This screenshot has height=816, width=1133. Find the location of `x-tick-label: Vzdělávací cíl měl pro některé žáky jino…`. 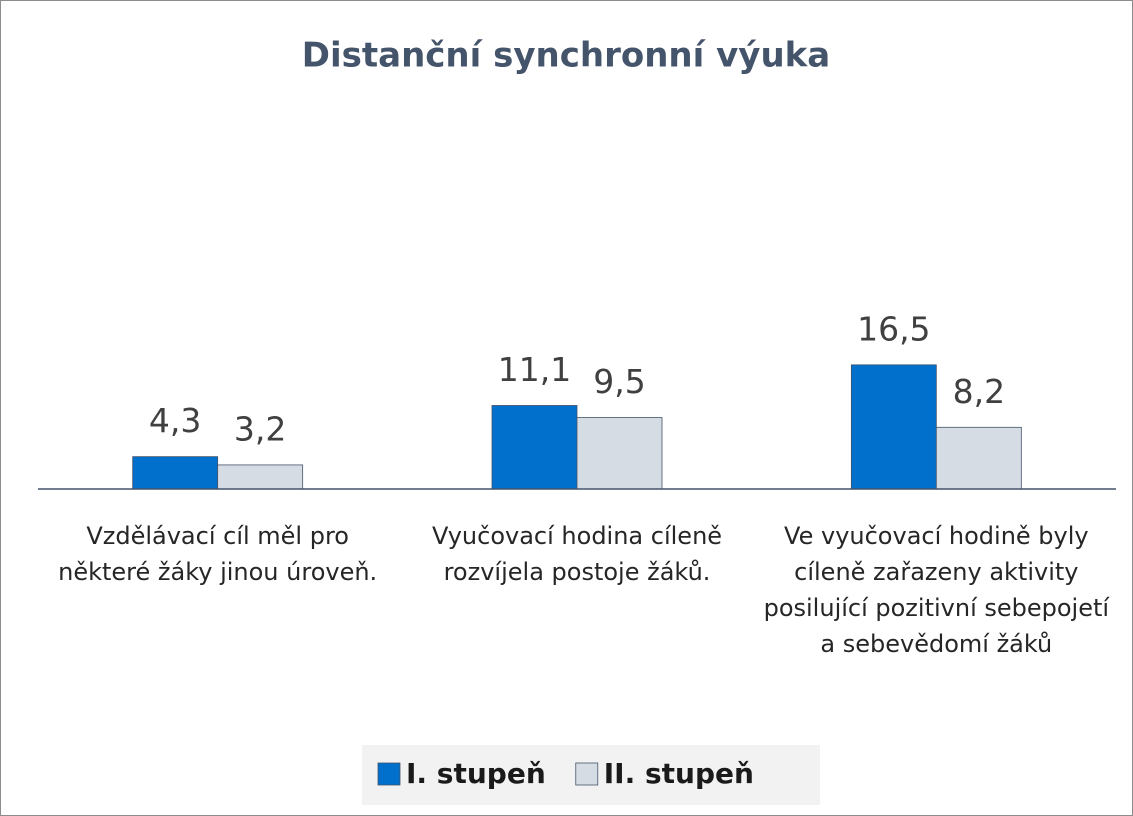

x-tick-label: Vzdělávací cíl měl pro některé žáky jino… is located at coordinates (218, 554).